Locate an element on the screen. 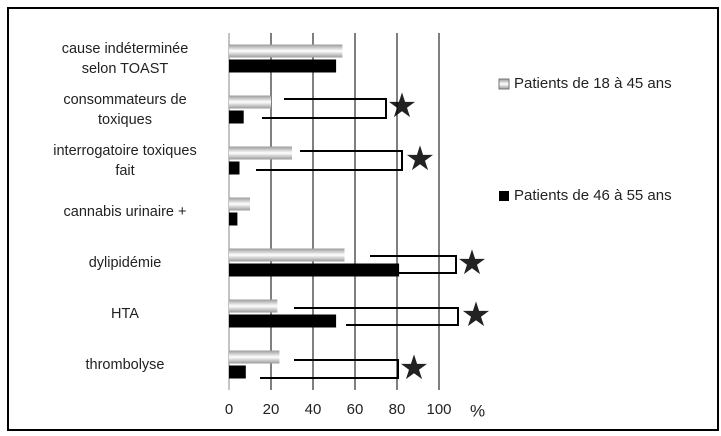 The image size is (721, 436). x-tick-label: 0 is located at coordinates (229, 409).